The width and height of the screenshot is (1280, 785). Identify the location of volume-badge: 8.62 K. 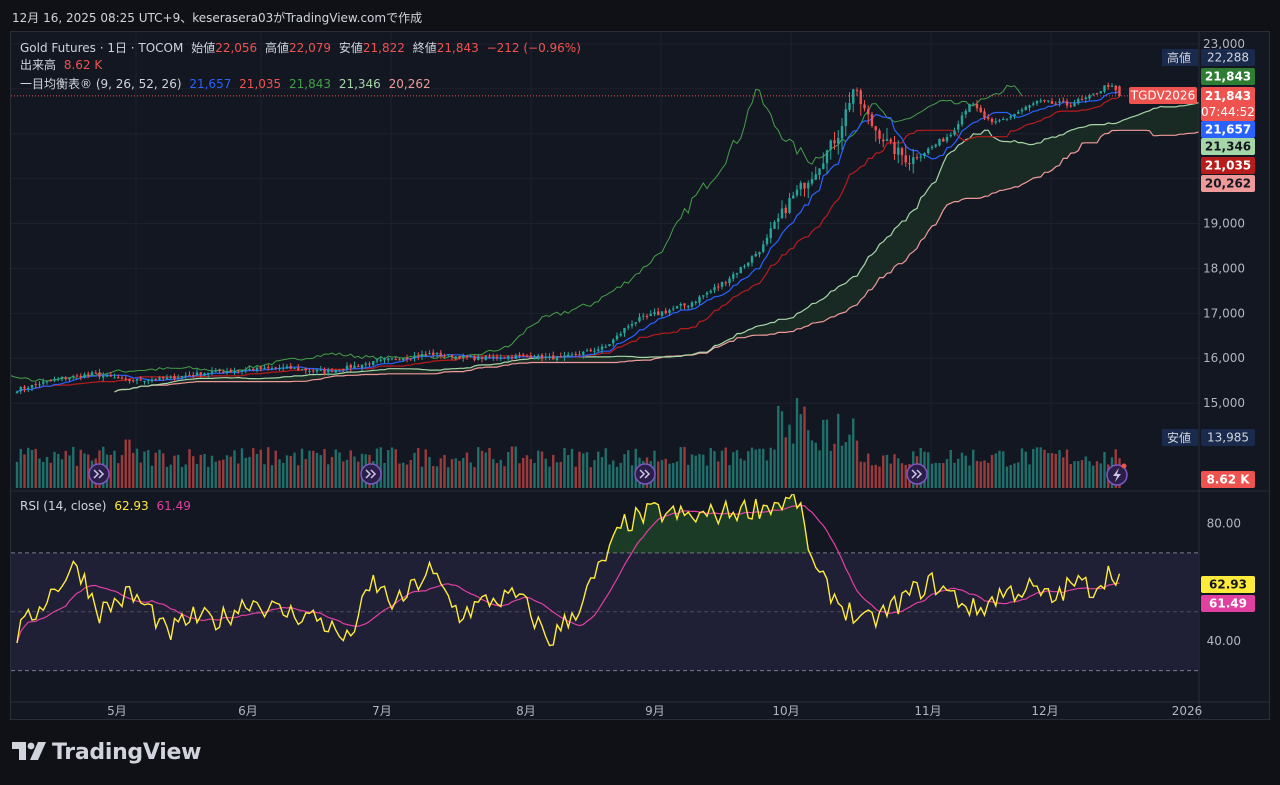
(1228, 479).